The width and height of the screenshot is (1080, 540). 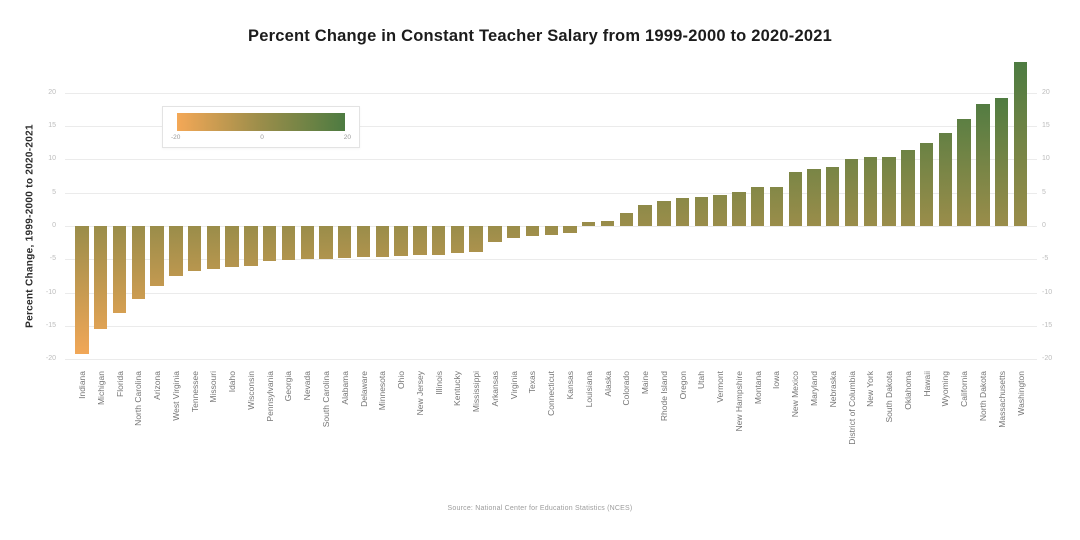 I want to click on legend-scale-labels: -20 0 20, so click(x=261, y=137).